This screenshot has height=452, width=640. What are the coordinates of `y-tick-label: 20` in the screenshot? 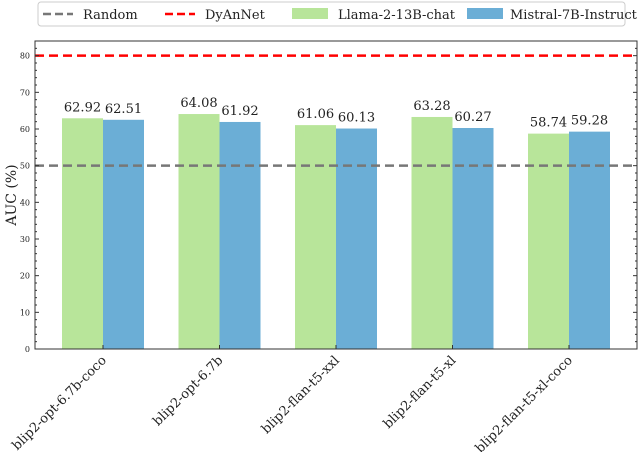 It's located at (25, 276).